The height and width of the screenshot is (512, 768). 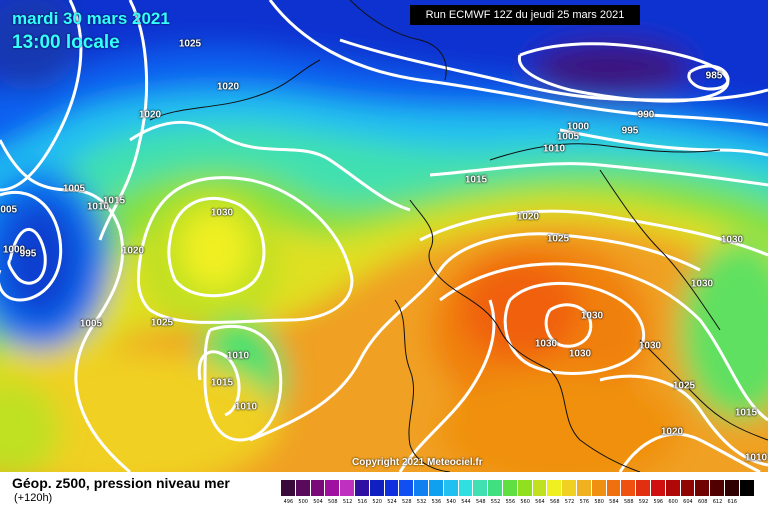 I want to click on color-scale-value: 608, so click(x=702, y=502).